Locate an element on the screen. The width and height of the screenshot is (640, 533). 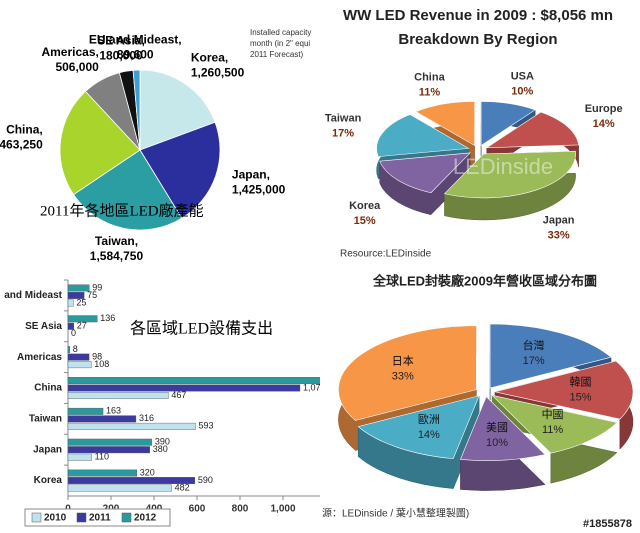
slice-label: EU and Mideast, is located at coordinates (135, 39).